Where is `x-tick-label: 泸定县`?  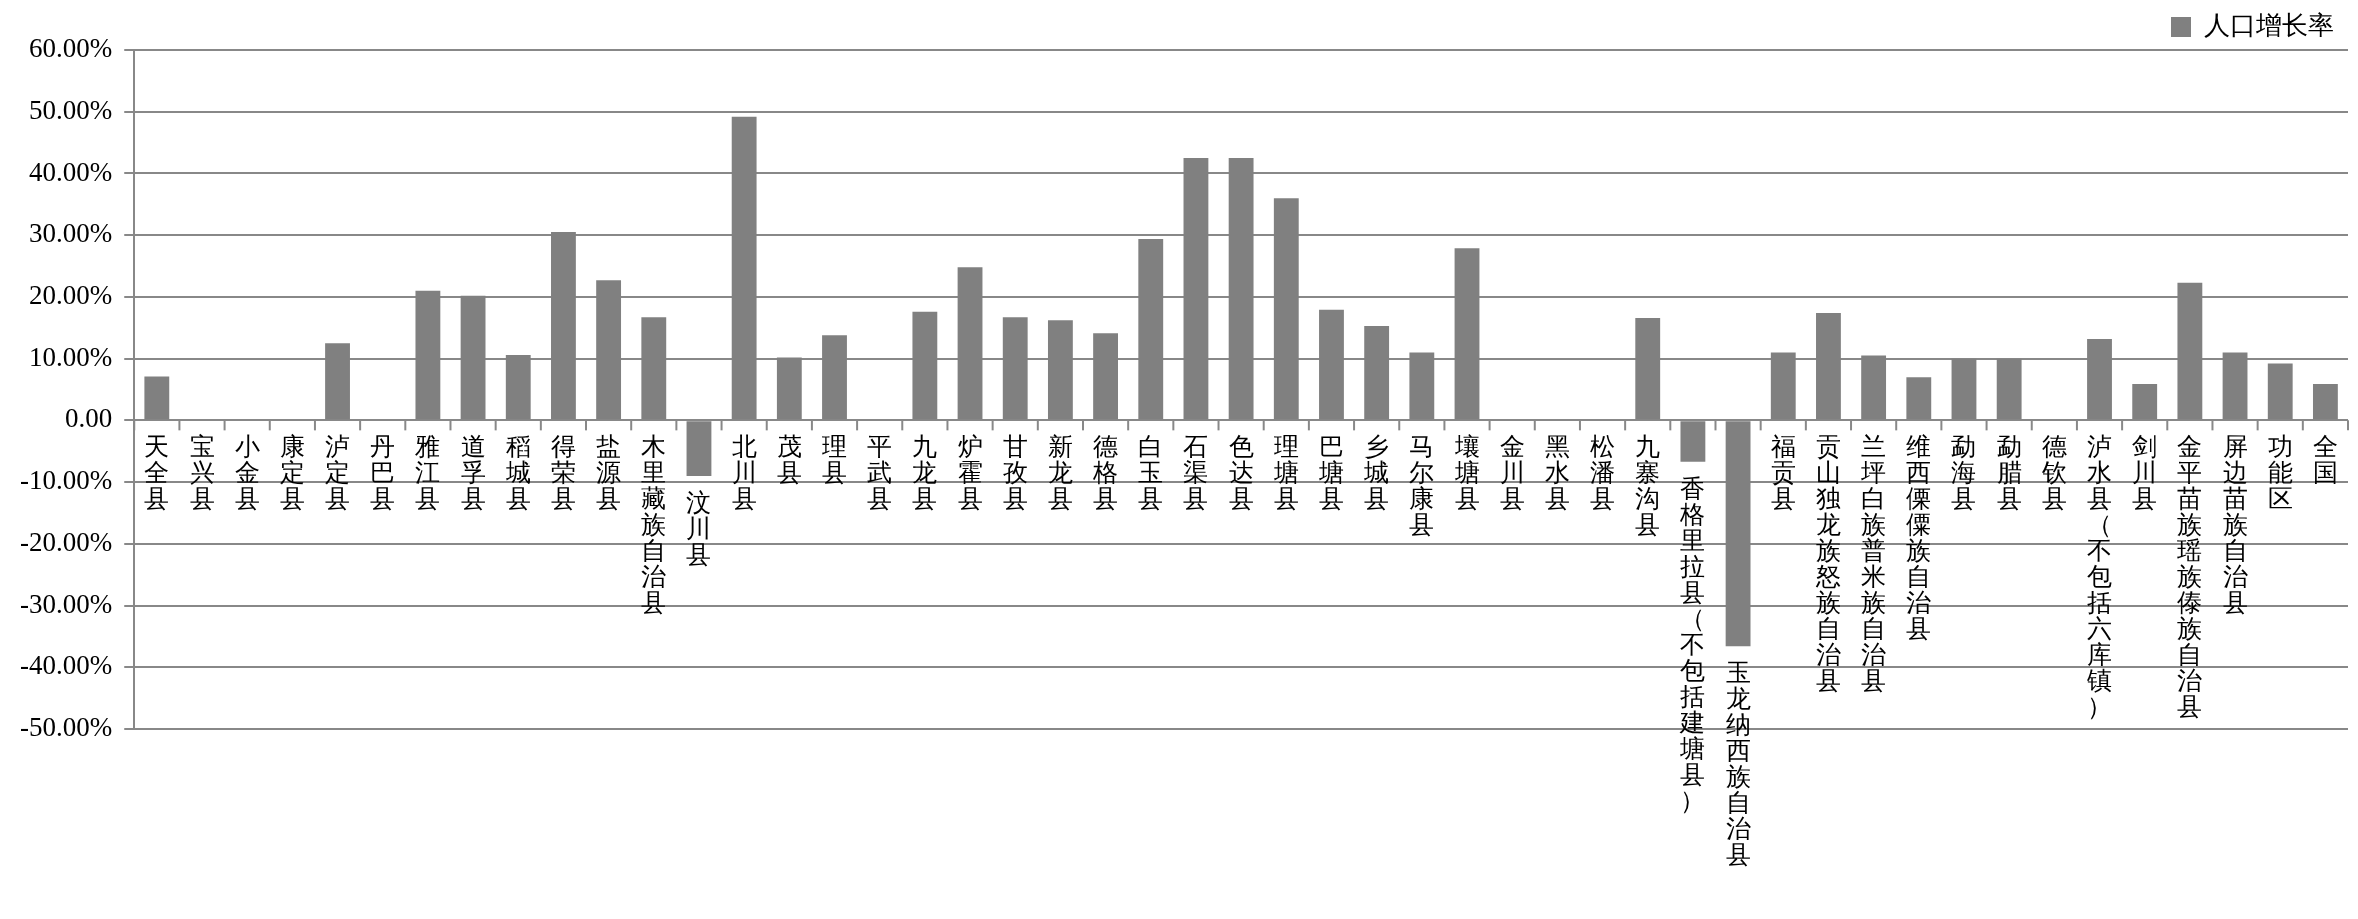
x-tick-label: 泸定县 is located at coordinates (338, 473).